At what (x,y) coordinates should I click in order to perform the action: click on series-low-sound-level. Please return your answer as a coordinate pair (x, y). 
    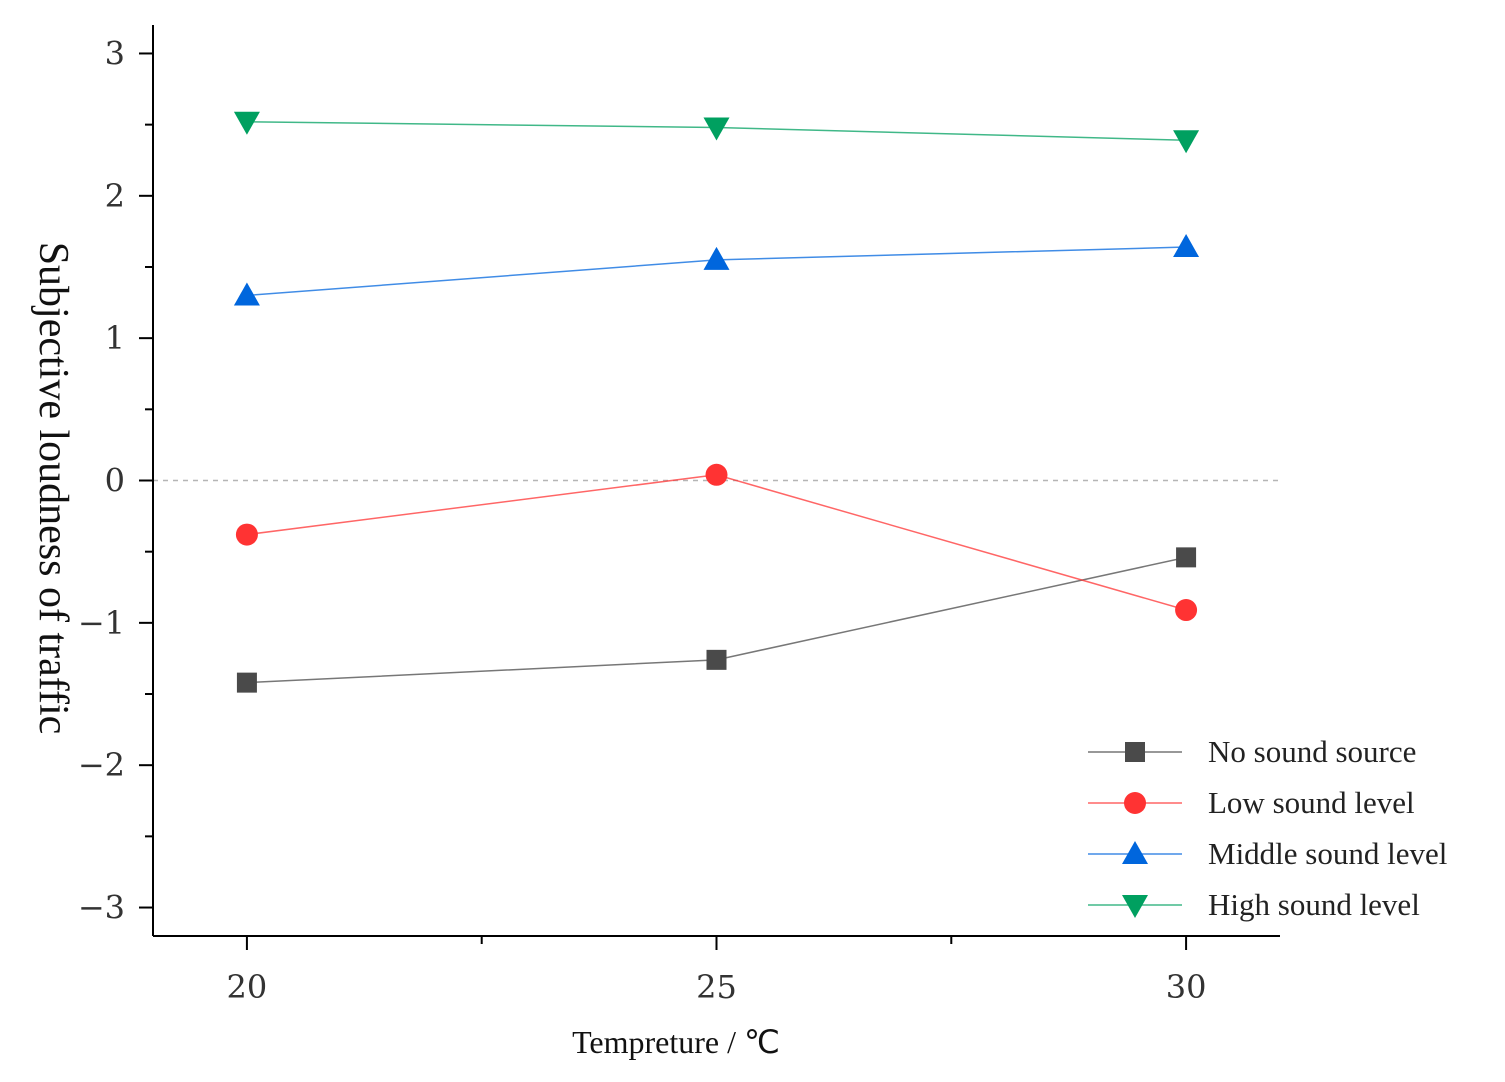
    Looking at the image, I should click on (716, 542).